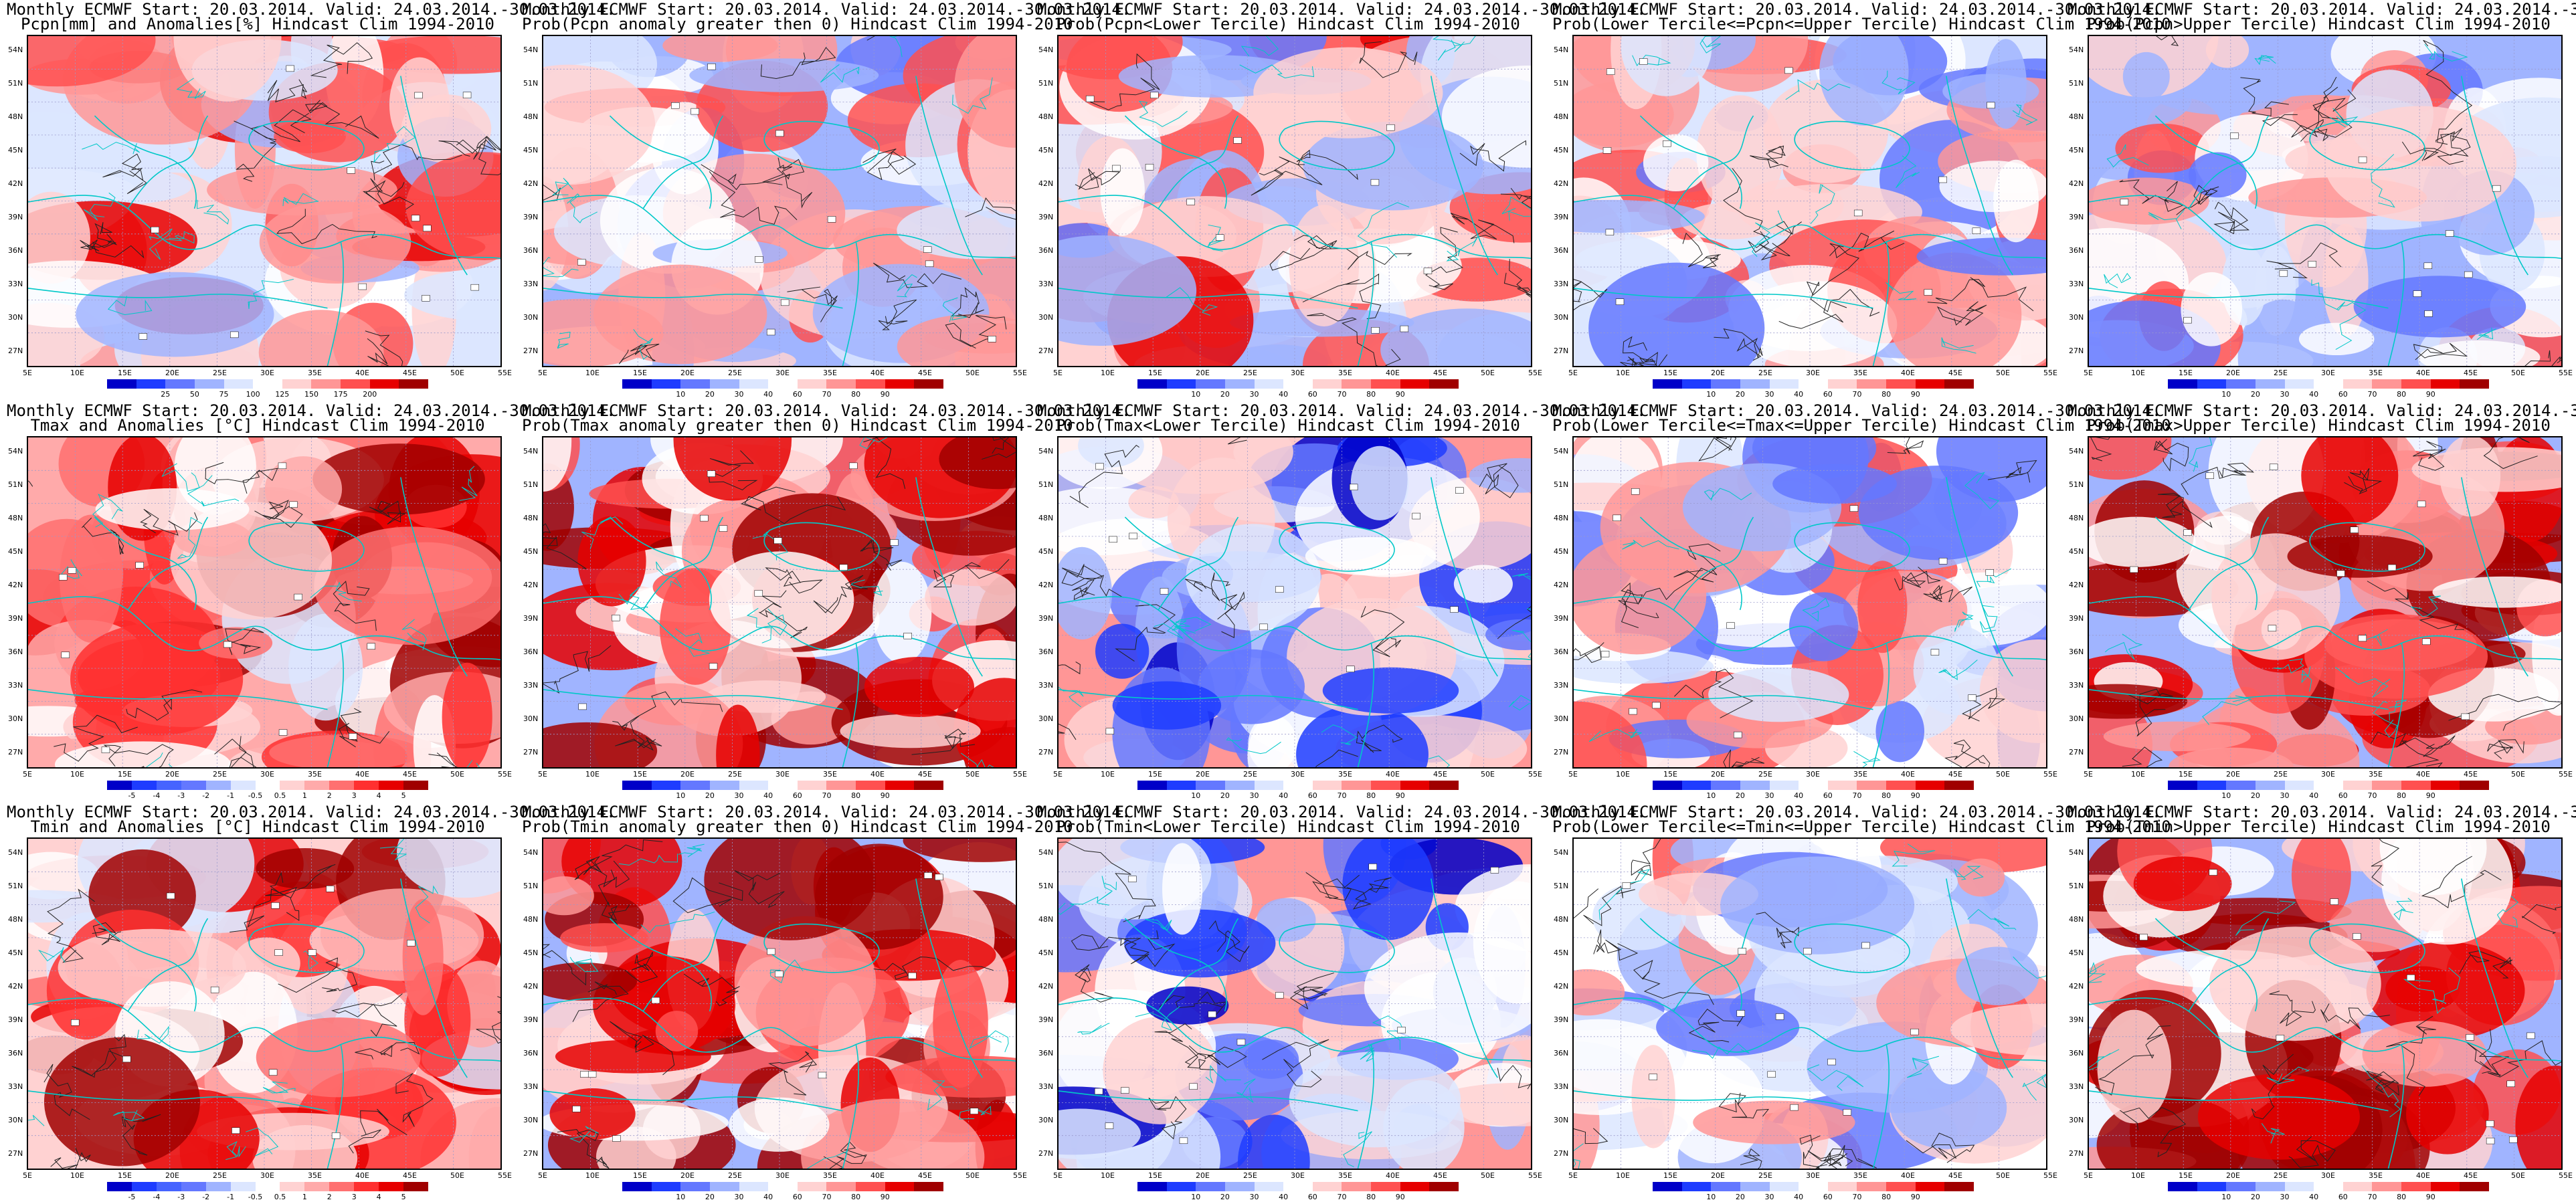 Image resolution: width=2576 pixels, height=1204 pixels. Describe the element at coordinates (282, 394) in the screenshot. I see `colorbar-tick-label: 125` at that location.